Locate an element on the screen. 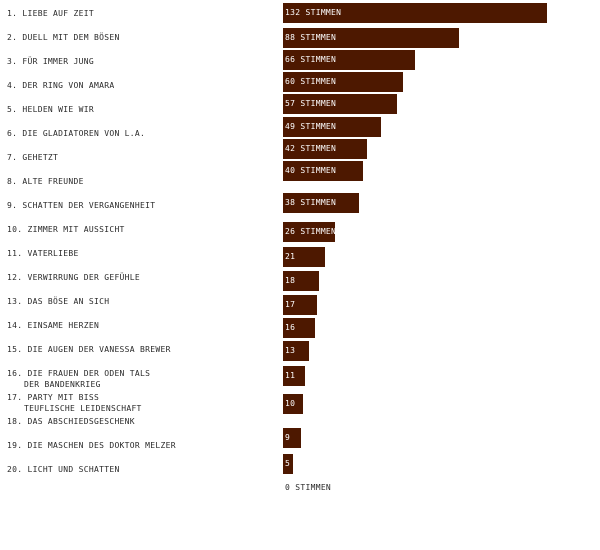 The image size is (600, 550). category-label: 2. Duell mit dem Bösen is located at coordinates (63, 37).